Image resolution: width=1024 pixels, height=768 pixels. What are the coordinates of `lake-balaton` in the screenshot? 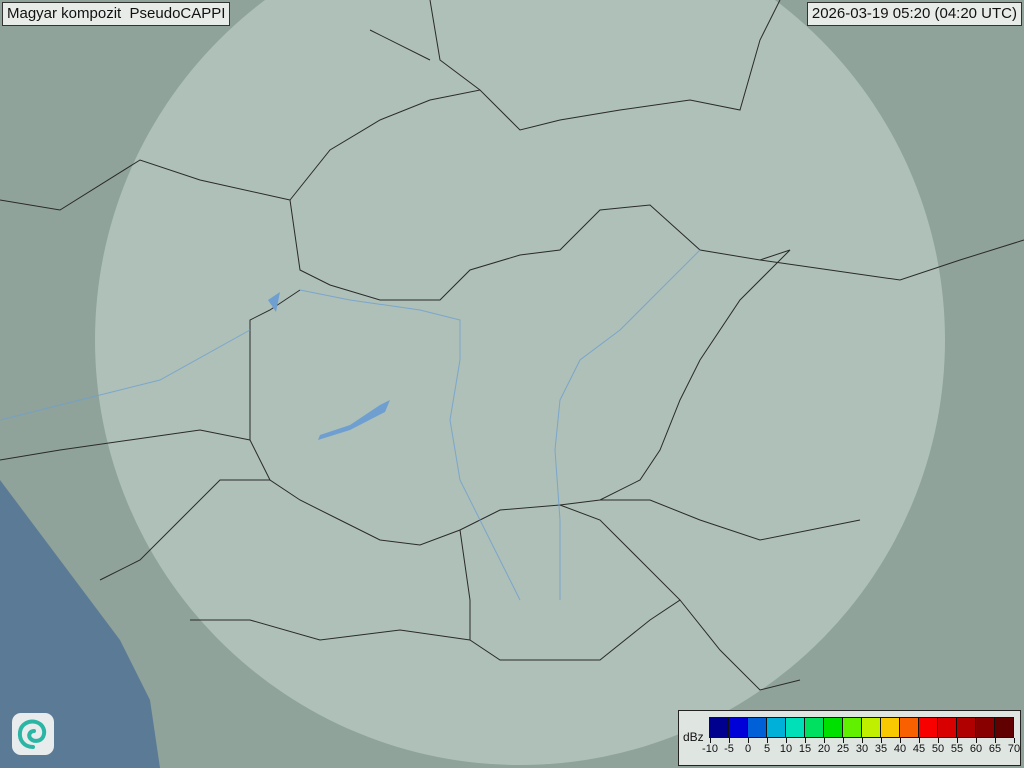 It's located at (354, 420).